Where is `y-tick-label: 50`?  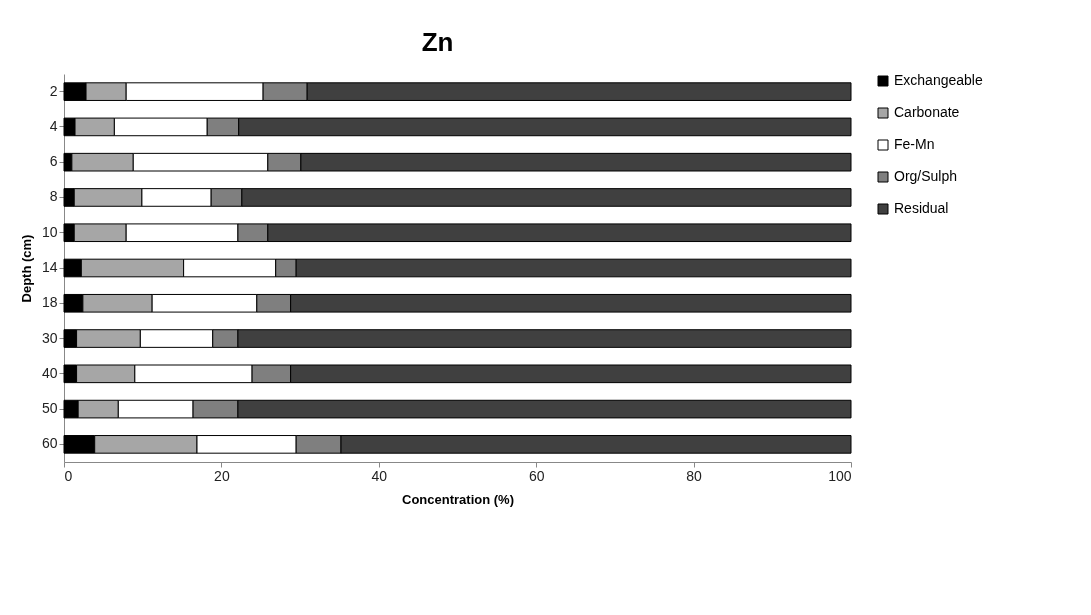 y-tick-label: 50 is located at coordinates (49, 408).